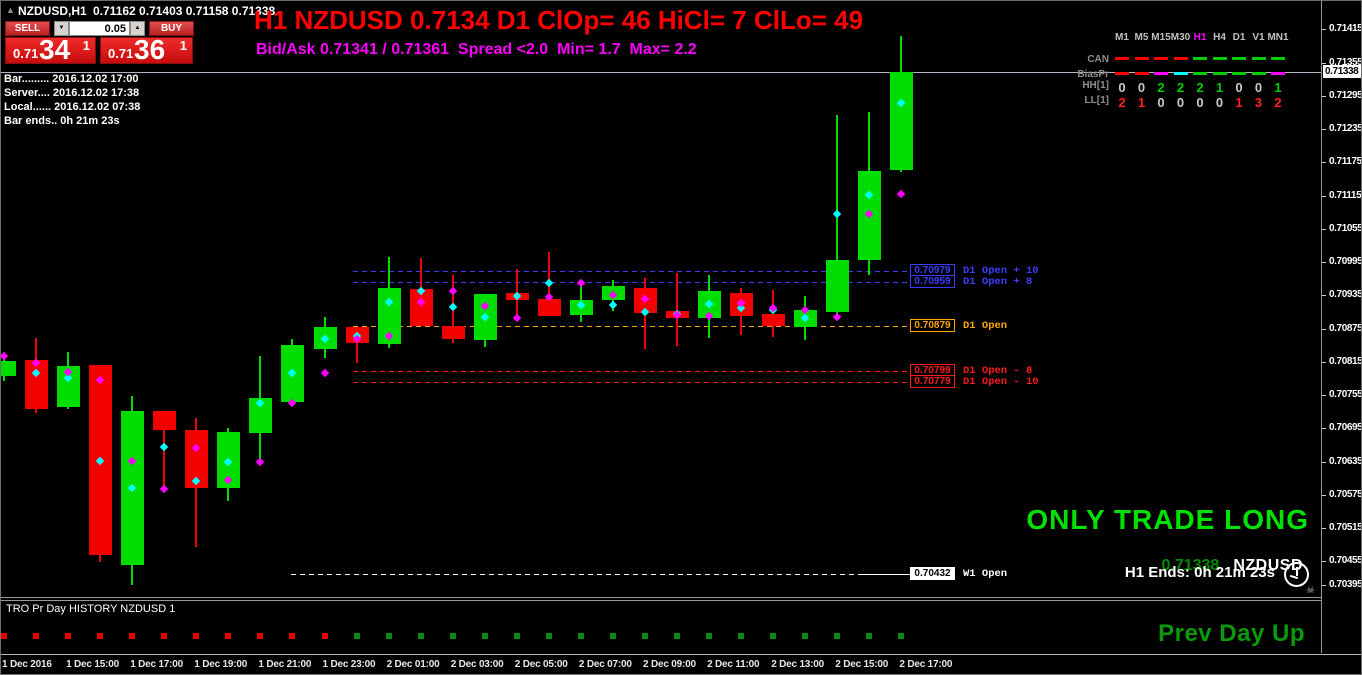 Image resolution: width=1362 pixels, height=675 pixels. I want to click on sell-price-sup: 1, so click(86, 45).